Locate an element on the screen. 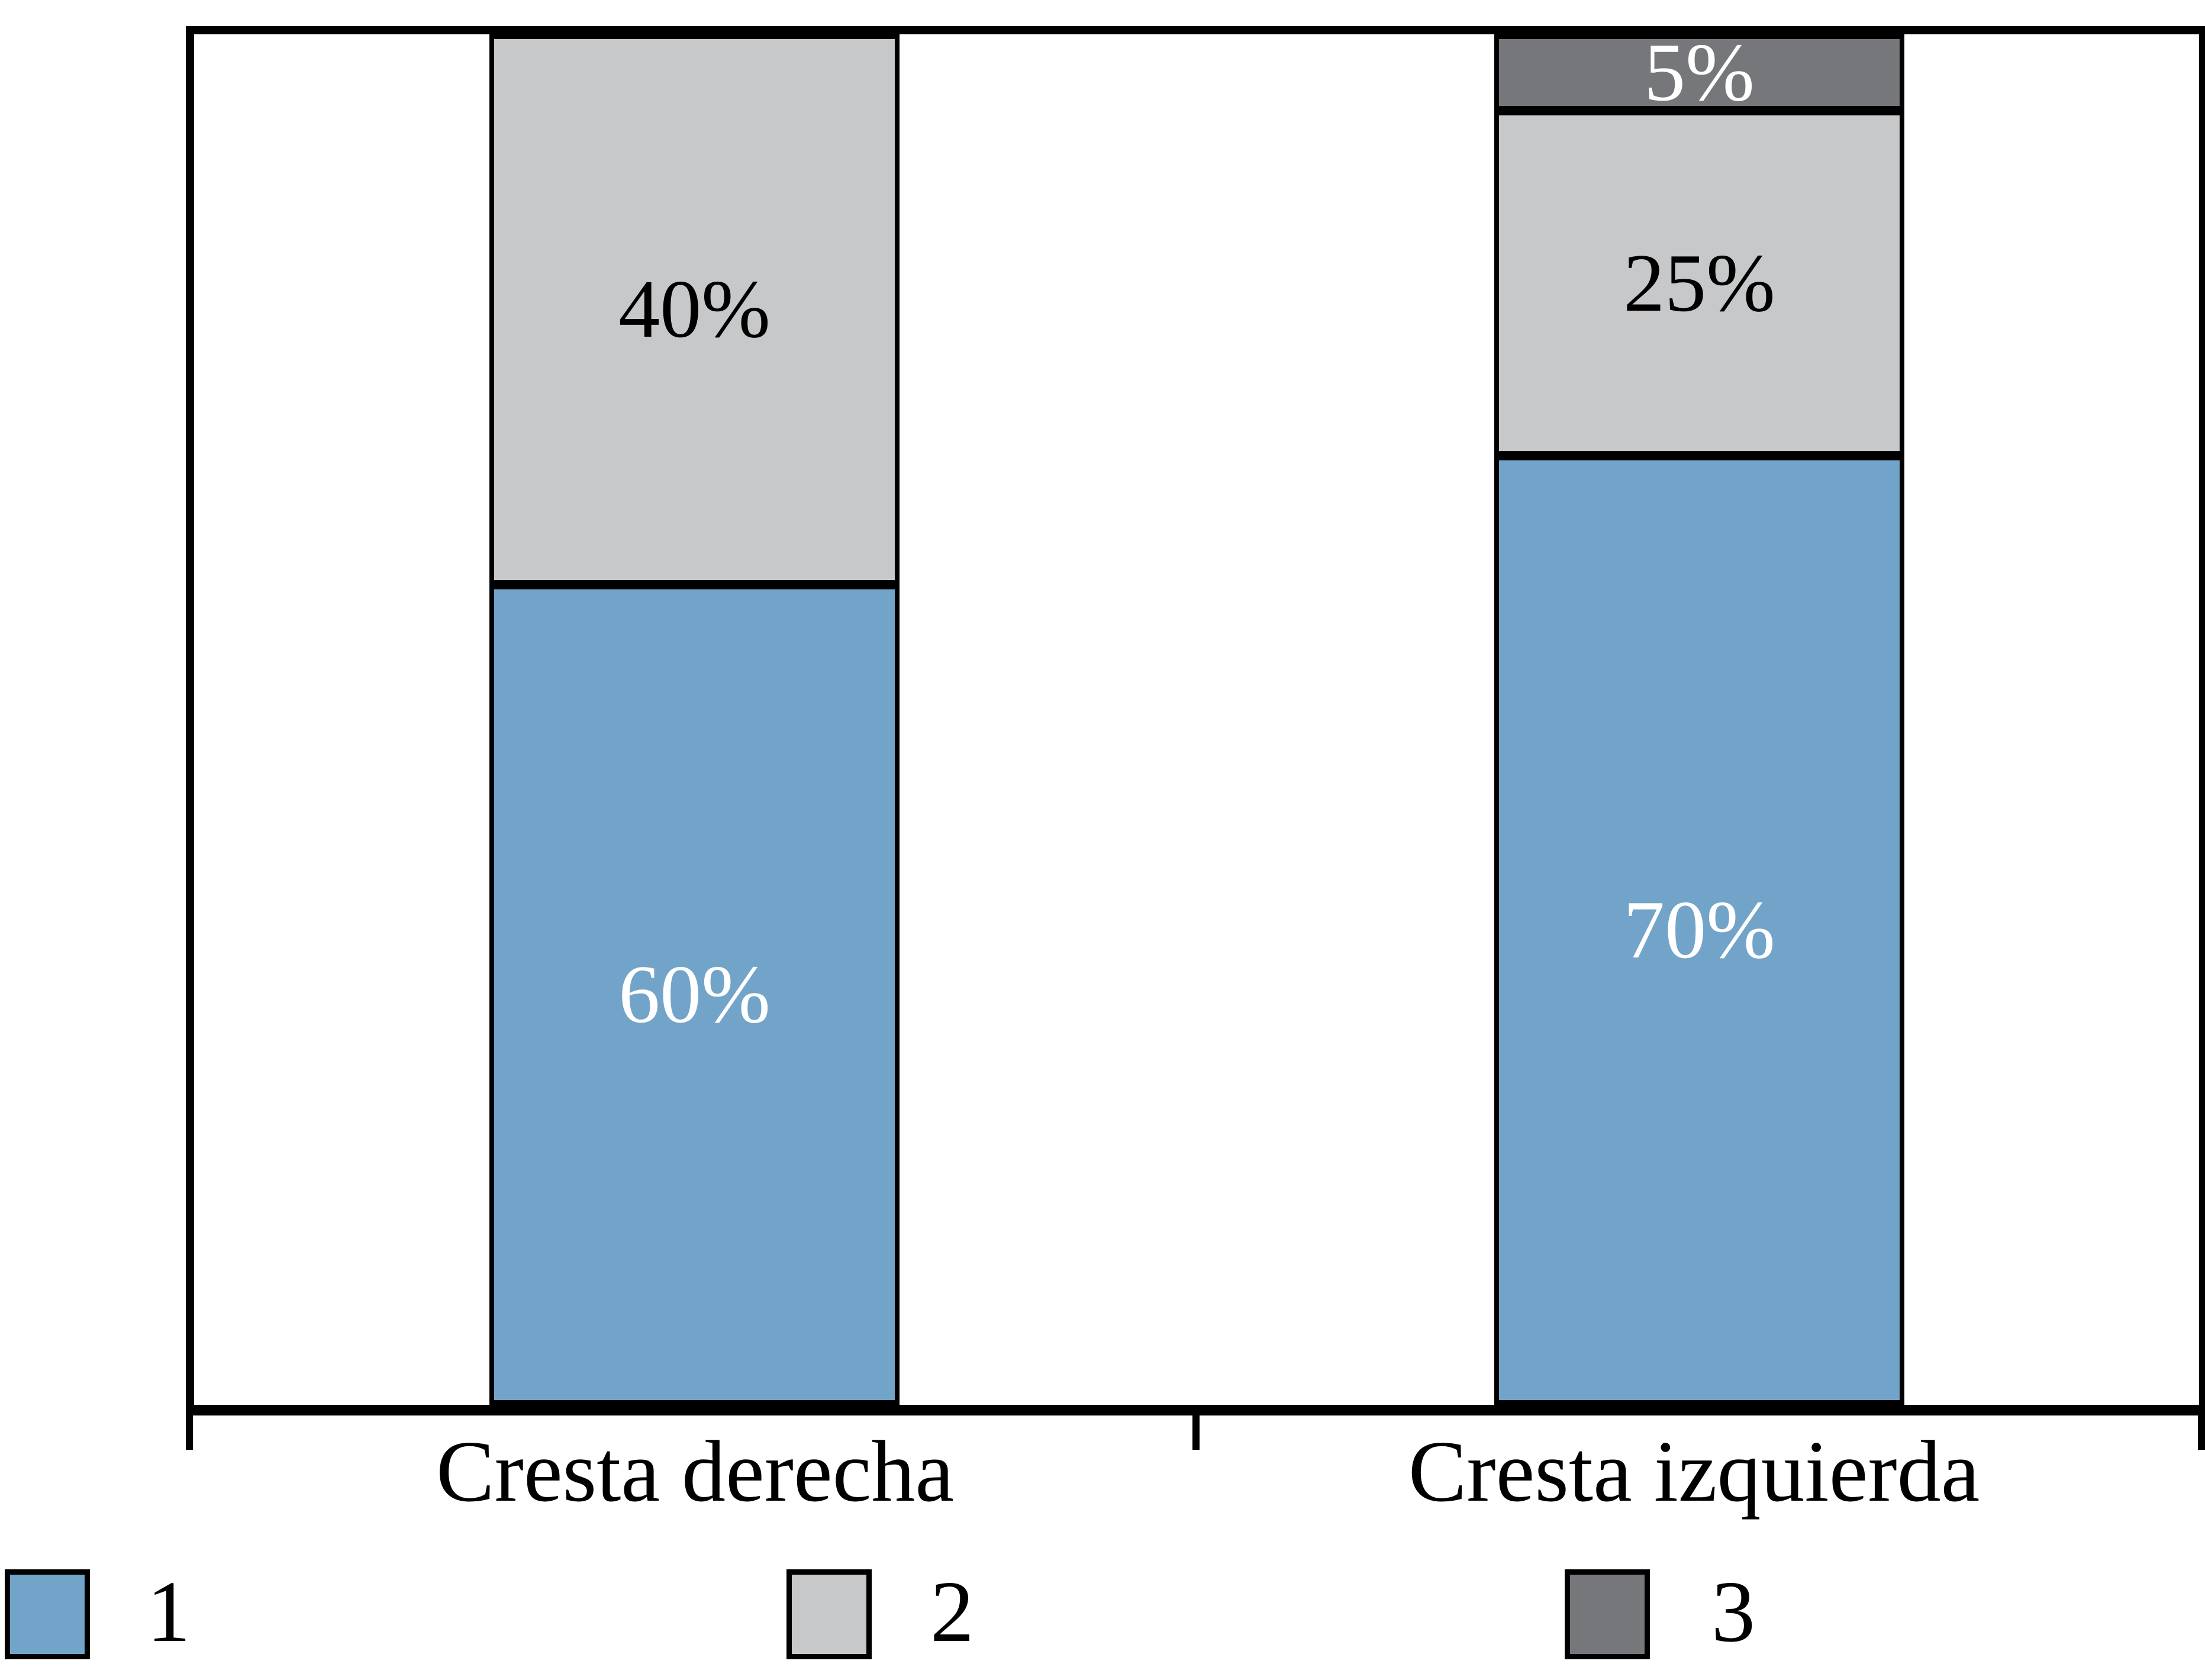 This screenshot has height=1680, width=2205. bar-segment-series-2: 40% is located at coordinates (694, 309).